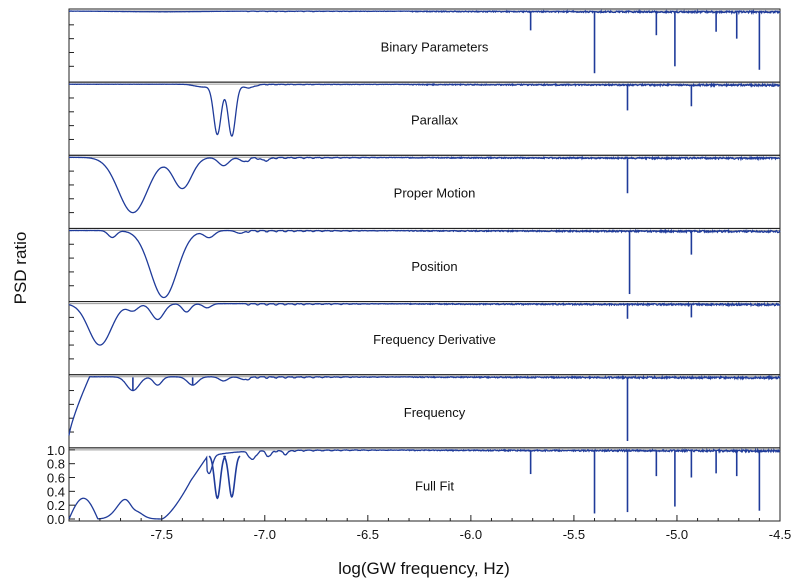 The image size is (800, 585). I want to click on panel-frequency: Frequency, so click(424, 411).